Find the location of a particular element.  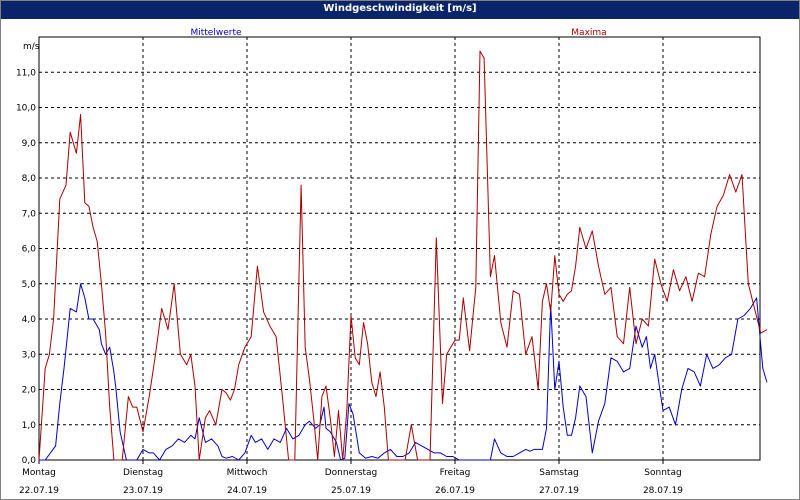

x-tick-date: 26.07.19 is located at coordinates (455, 491).